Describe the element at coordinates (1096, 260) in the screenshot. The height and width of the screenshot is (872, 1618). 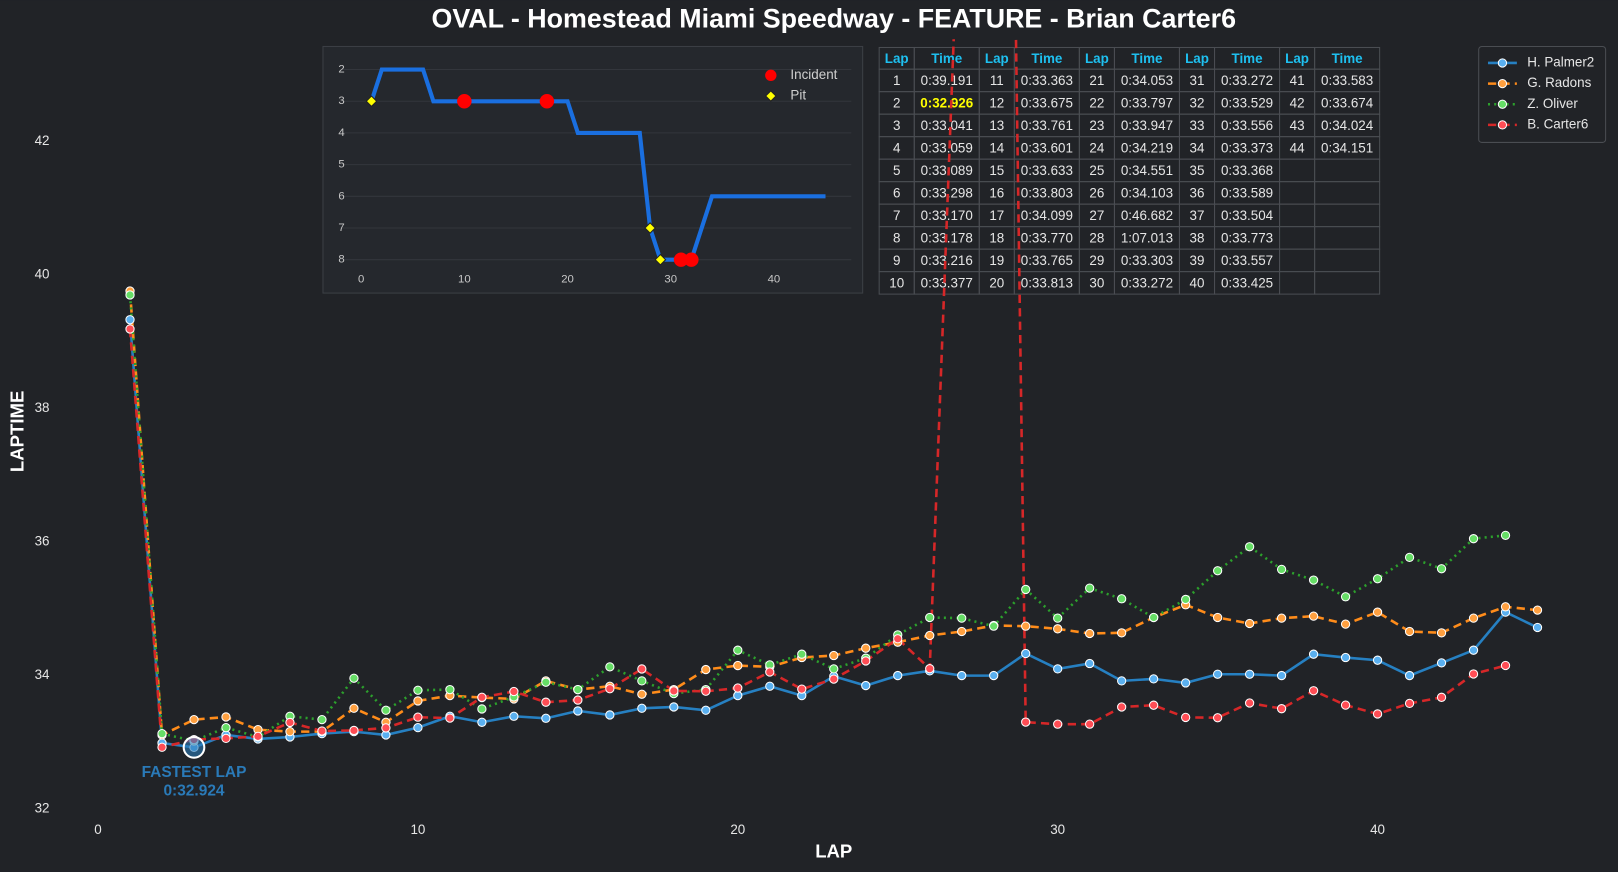
I see `cell-text: 29` at that location.